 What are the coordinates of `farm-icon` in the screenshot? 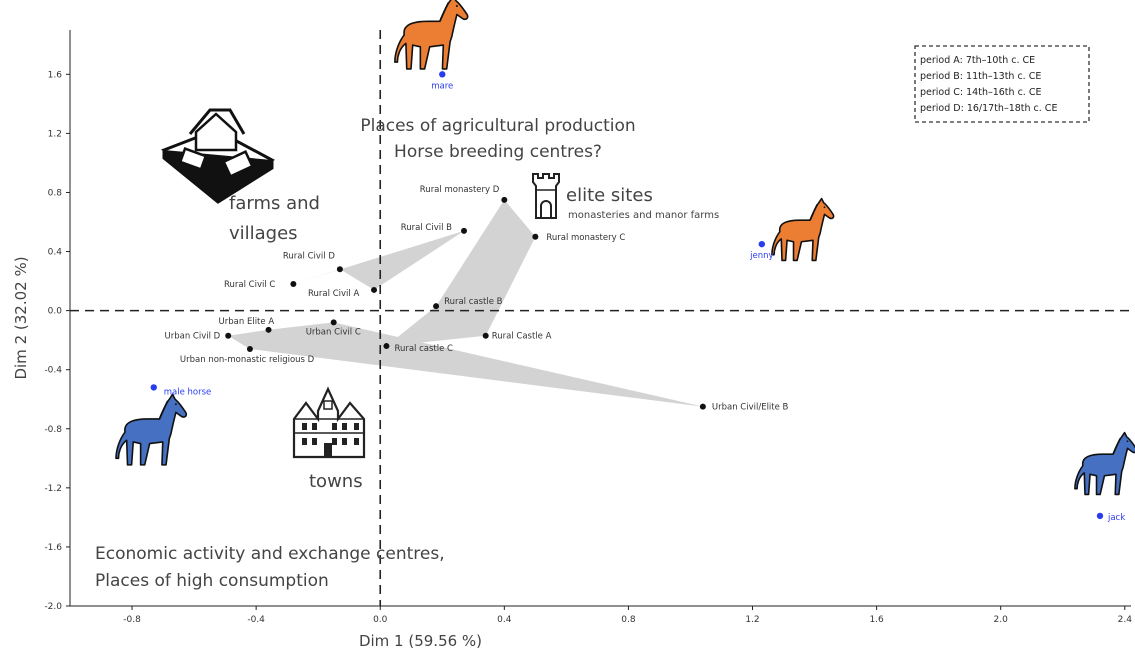 It's located at (218, 156).